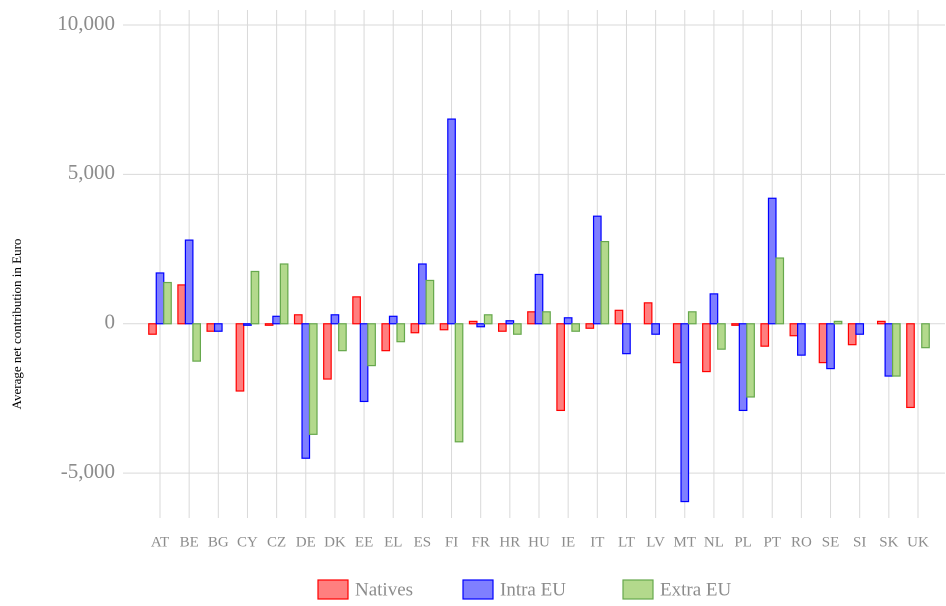  What do you see at coordinates (384, 589) in the screenshot?
I see `legend-label: Natives` at bounding box center [384, 589].